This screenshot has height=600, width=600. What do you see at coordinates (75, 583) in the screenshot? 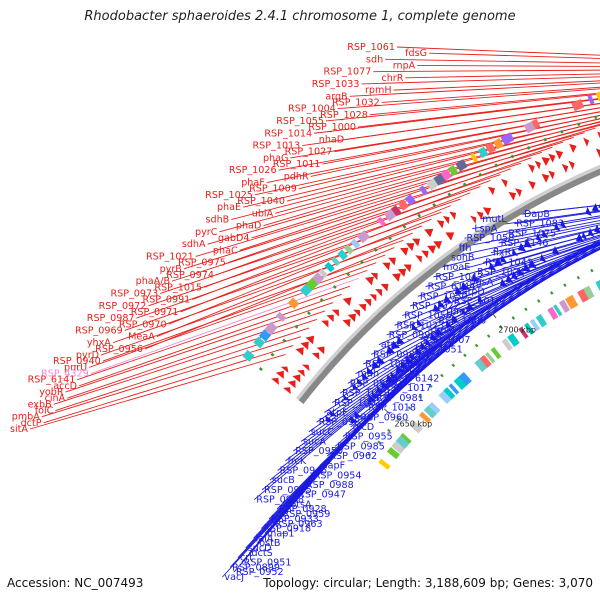
I see `accession-line: Accession: NC_007493` at bounding box center [75, 583].